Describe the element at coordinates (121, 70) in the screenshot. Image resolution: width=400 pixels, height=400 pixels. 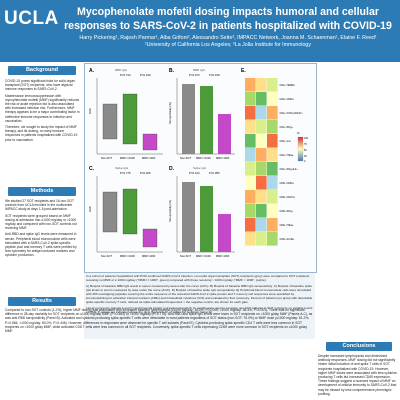
I see `panel-a-sublabel: RBD IgG` at that location.